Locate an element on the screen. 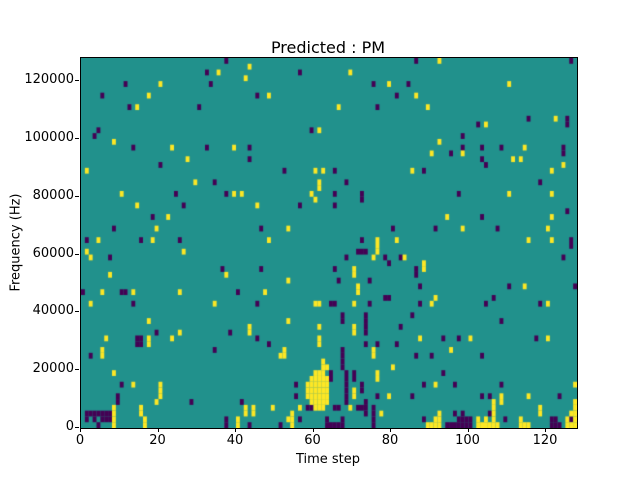  x-tick-label: 120 is located at coordinates (545, 440).